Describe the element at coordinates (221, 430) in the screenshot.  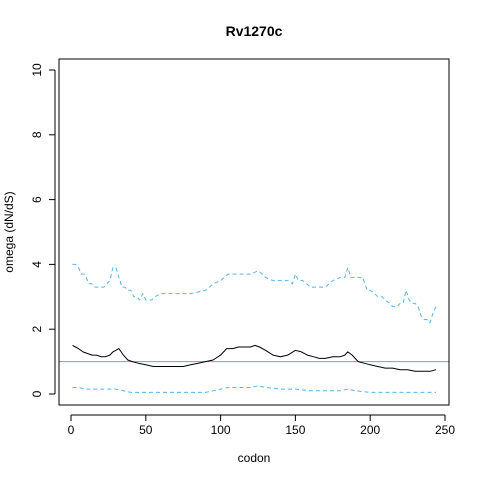
I see `x-tick-label: 100` at that location.